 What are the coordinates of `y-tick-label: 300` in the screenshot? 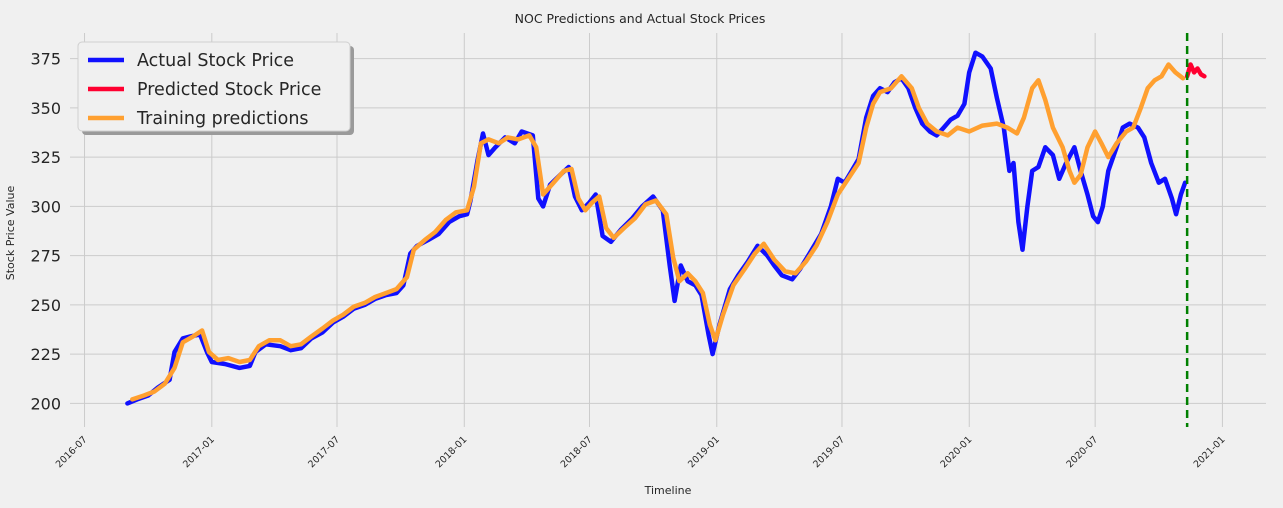 It's located at (45, 206).